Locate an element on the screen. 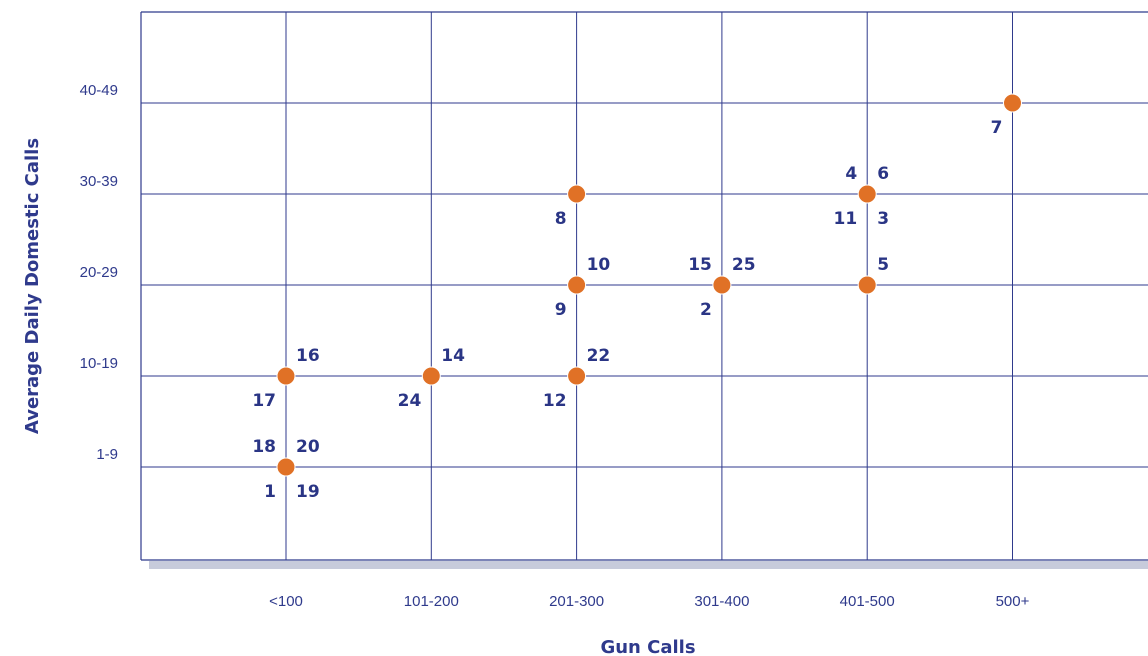 Image resolution: width=1148 pixels, height=656 pixels. point-label: 3 is located at coordinates (883, 219).